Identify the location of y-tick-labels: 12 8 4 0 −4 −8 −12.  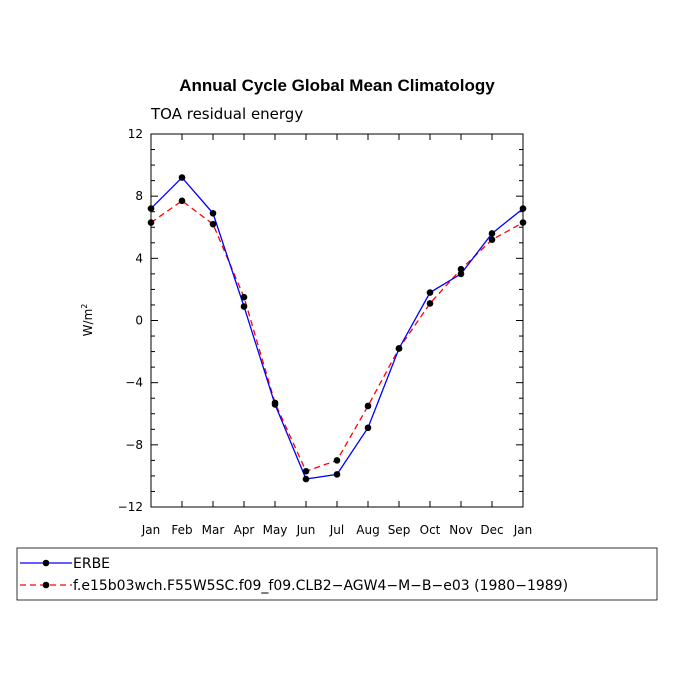
(130, 320).